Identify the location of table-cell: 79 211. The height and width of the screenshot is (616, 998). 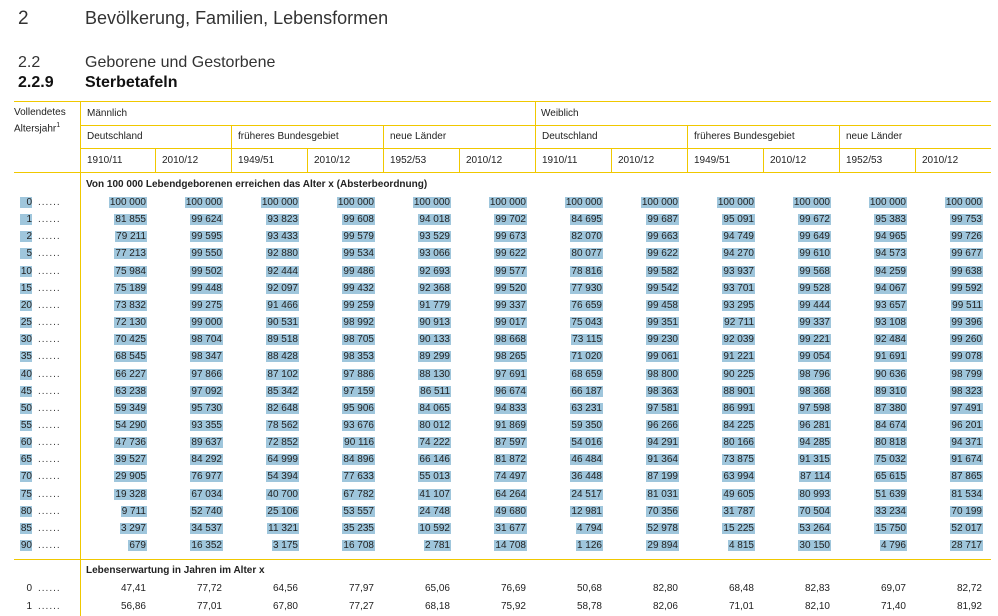
(113, 237).